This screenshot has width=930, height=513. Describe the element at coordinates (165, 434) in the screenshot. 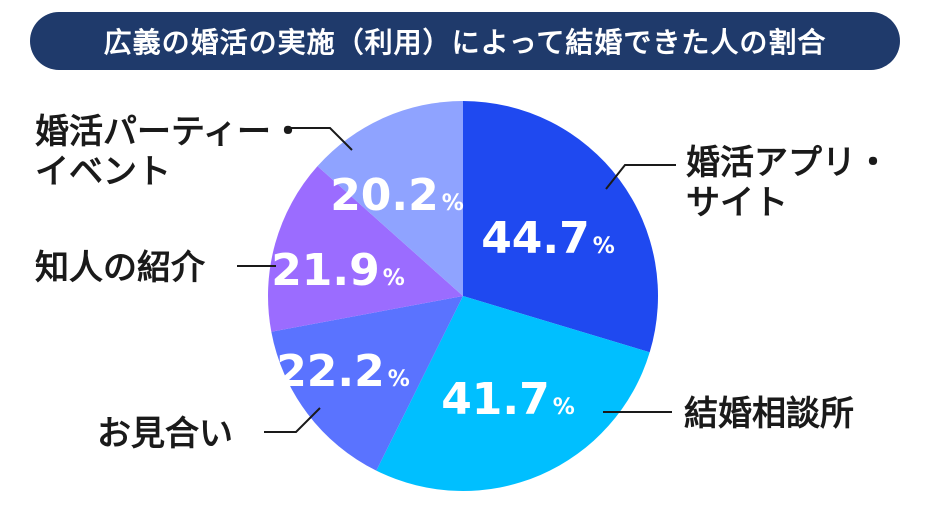

I see `category-label: お見合い` at that location.